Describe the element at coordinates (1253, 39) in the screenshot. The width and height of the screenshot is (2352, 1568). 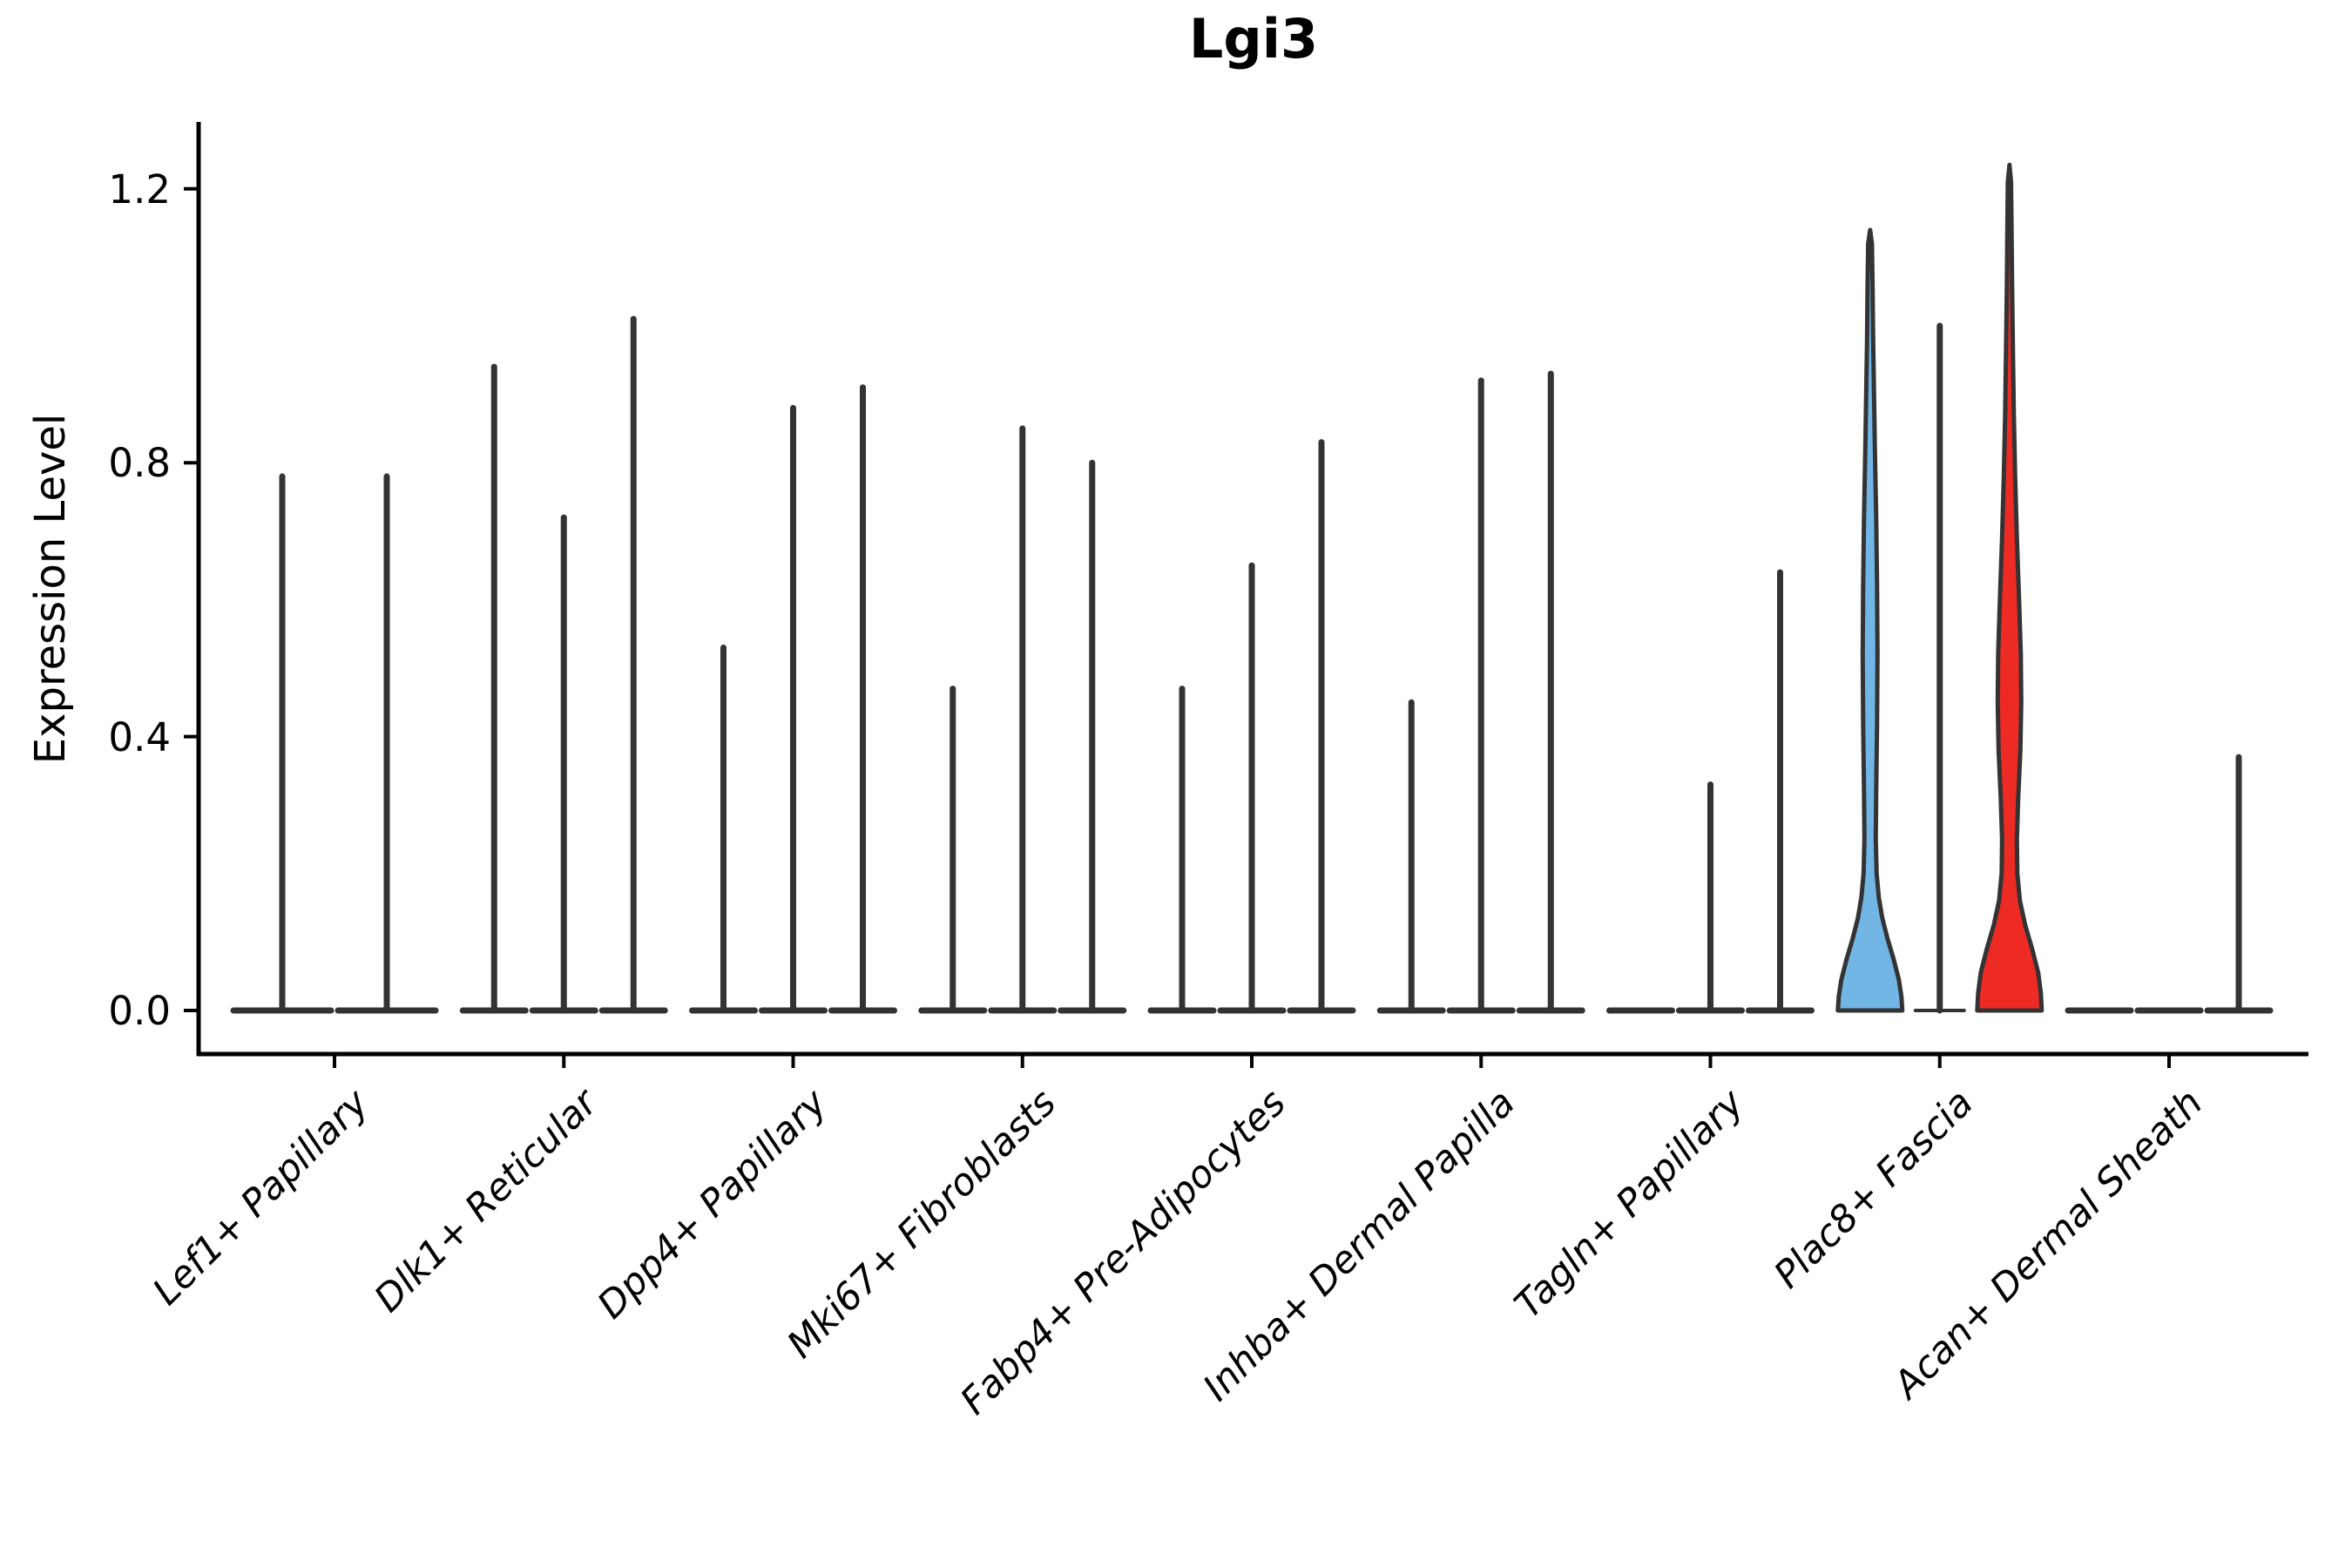
I see `chart-title: Lgi3` at that location.